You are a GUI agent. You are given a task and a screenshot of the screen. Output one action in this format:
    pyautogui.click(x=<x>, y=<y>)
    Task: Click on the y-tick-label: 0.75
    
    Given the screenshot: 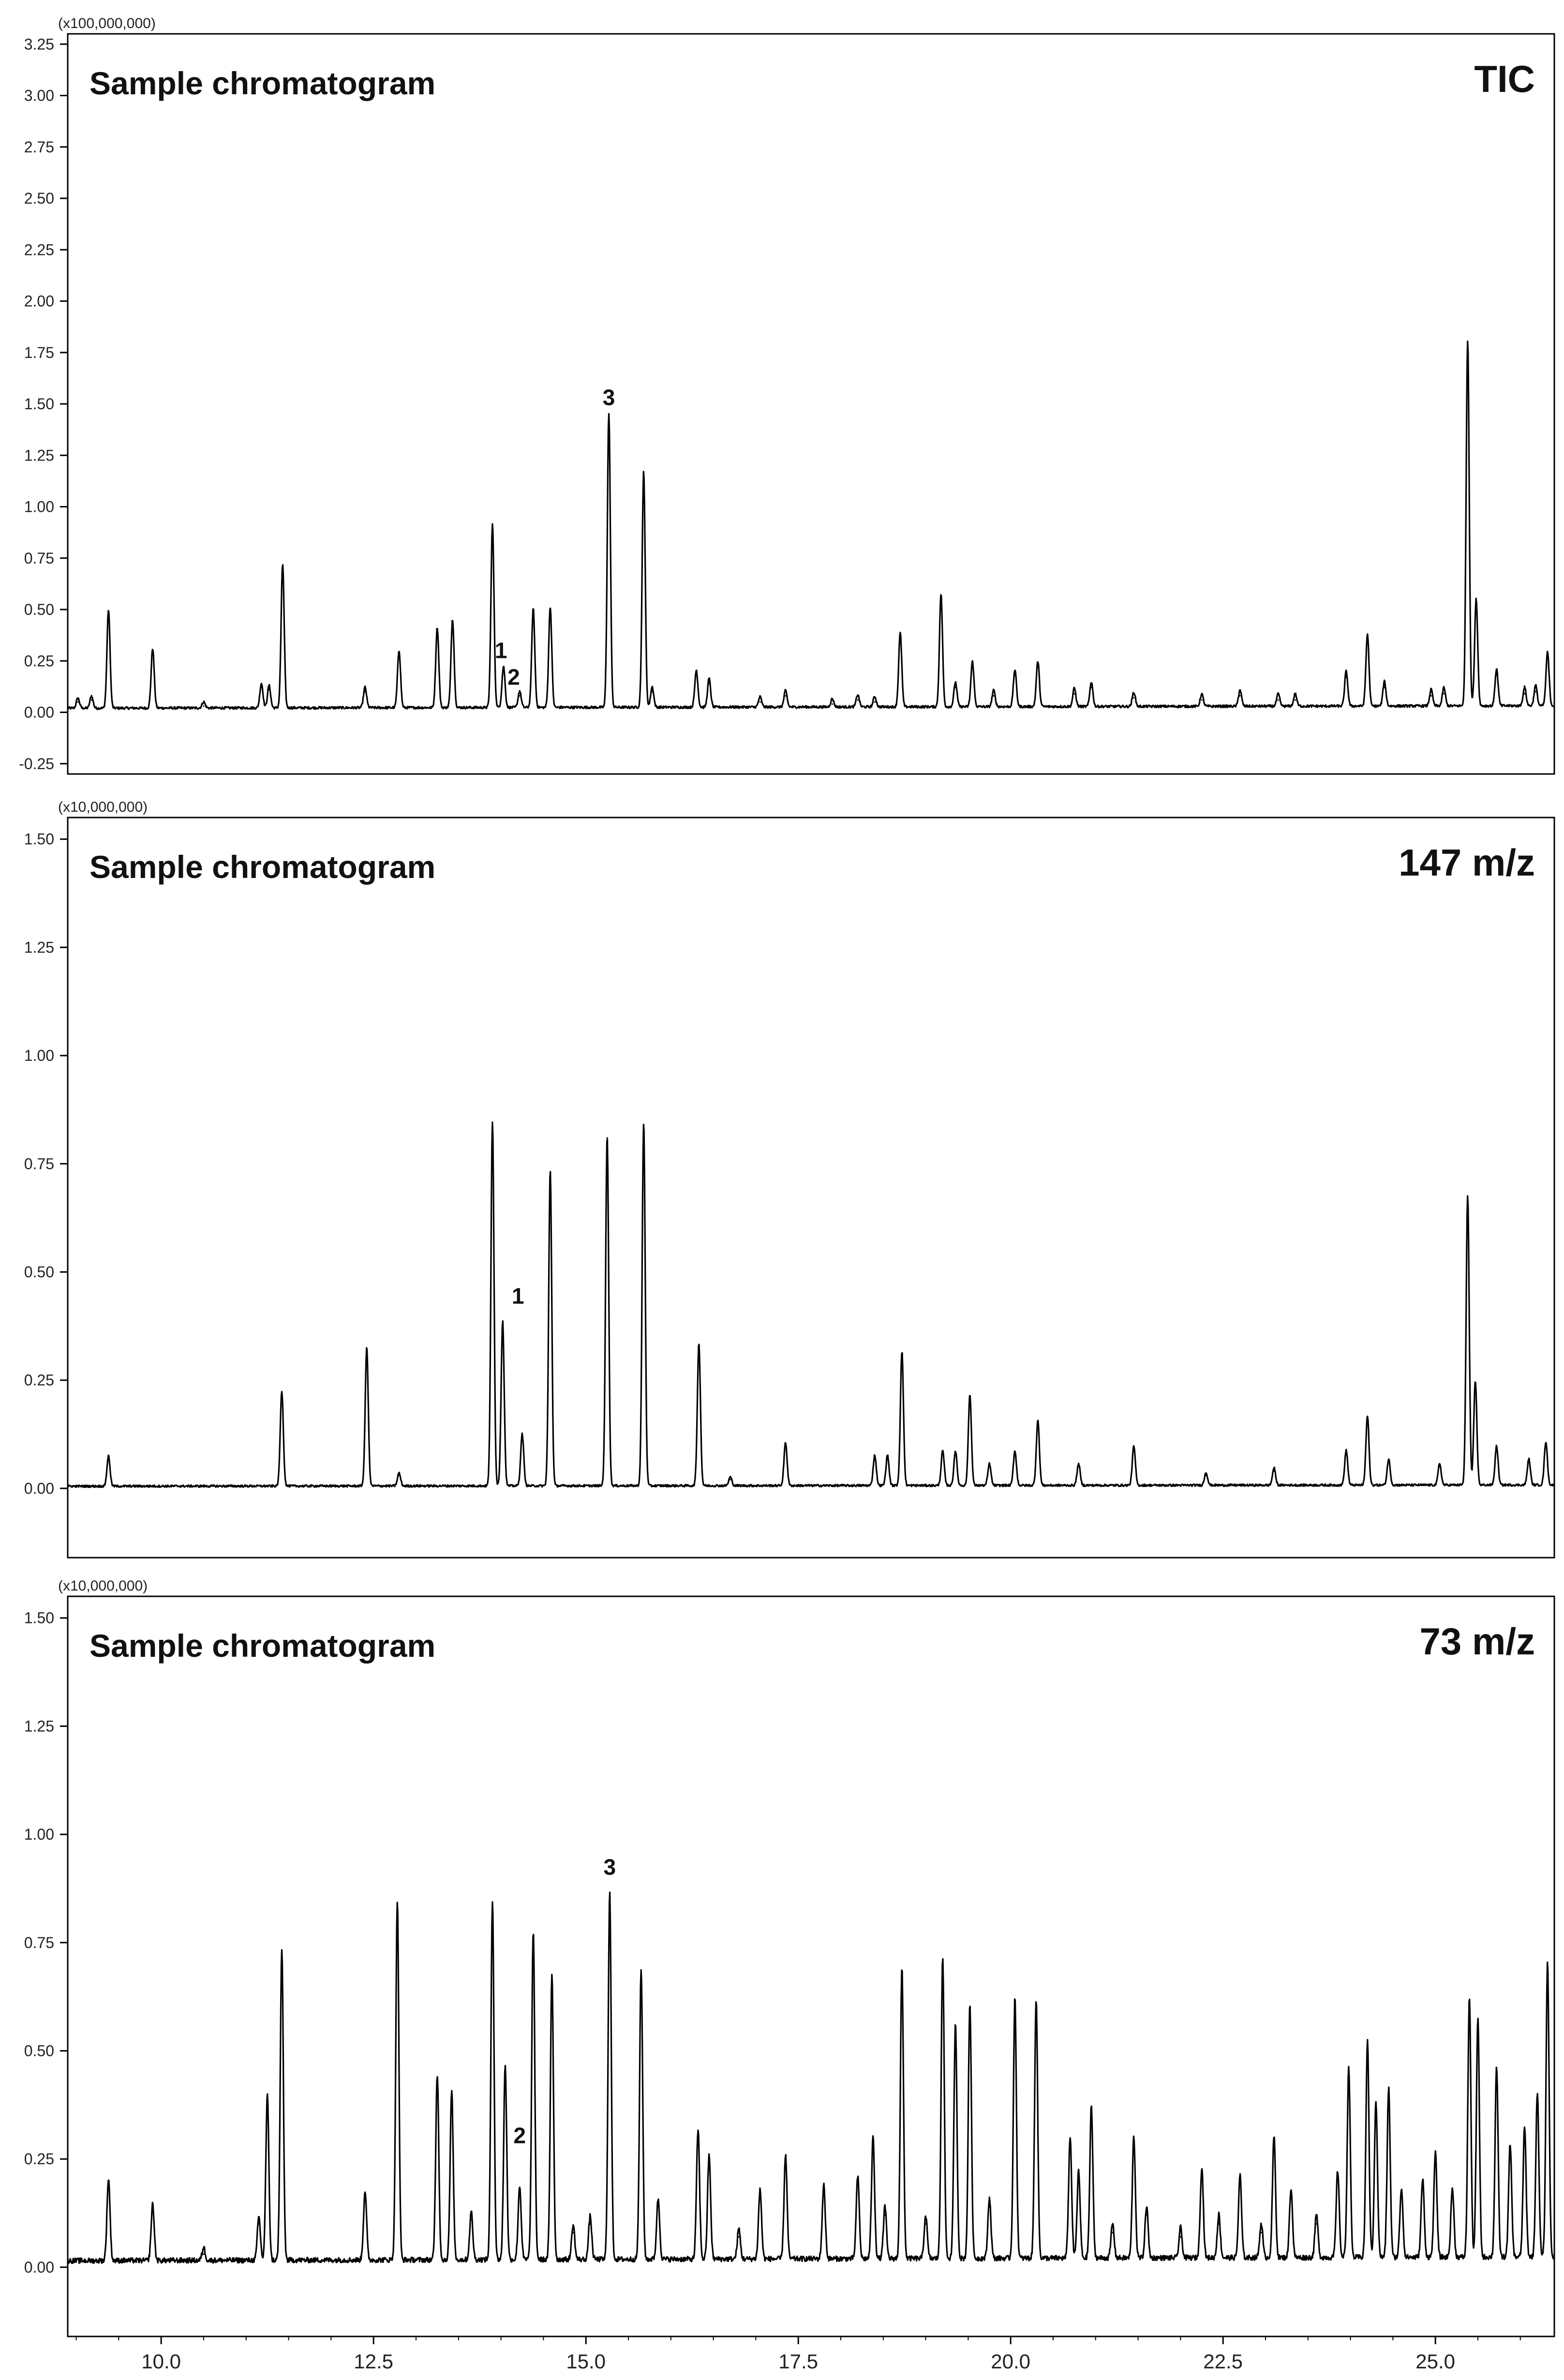 What is the action you would take?
    pyautogui.click(x=39, y=1164)
    